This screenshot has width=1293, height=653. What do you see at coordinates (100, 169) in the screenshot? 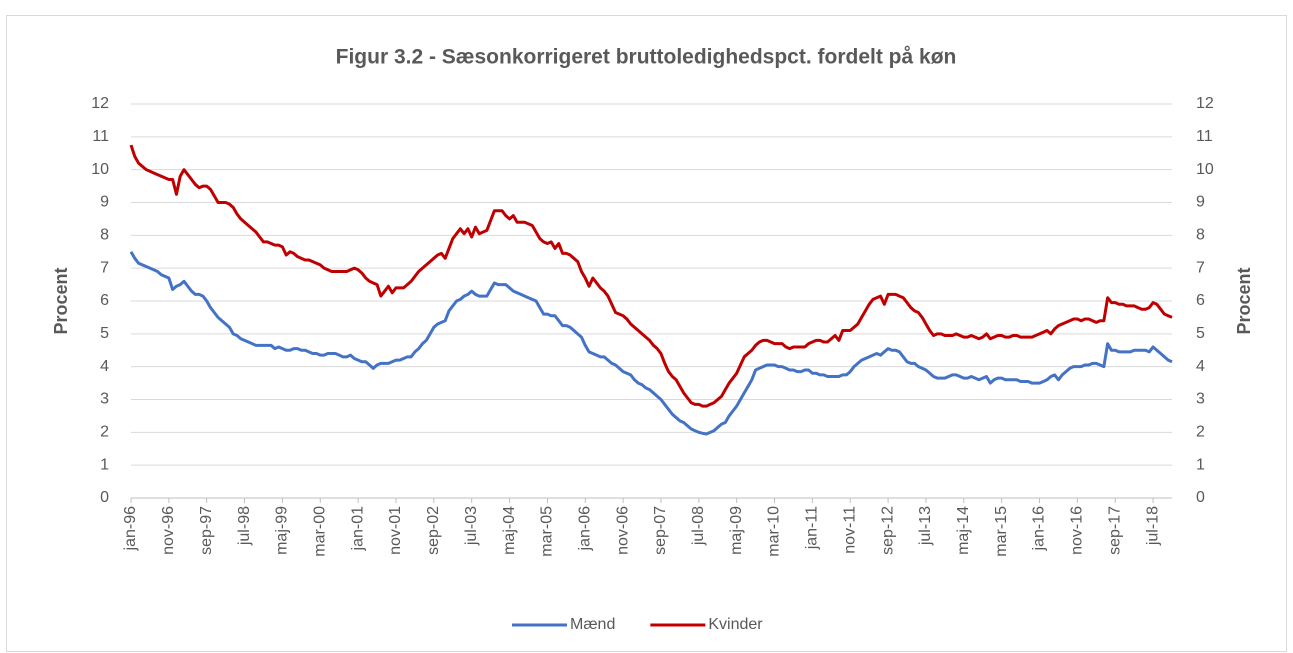
I see `y-tick-label: 10` at bounding box center [100, 169].